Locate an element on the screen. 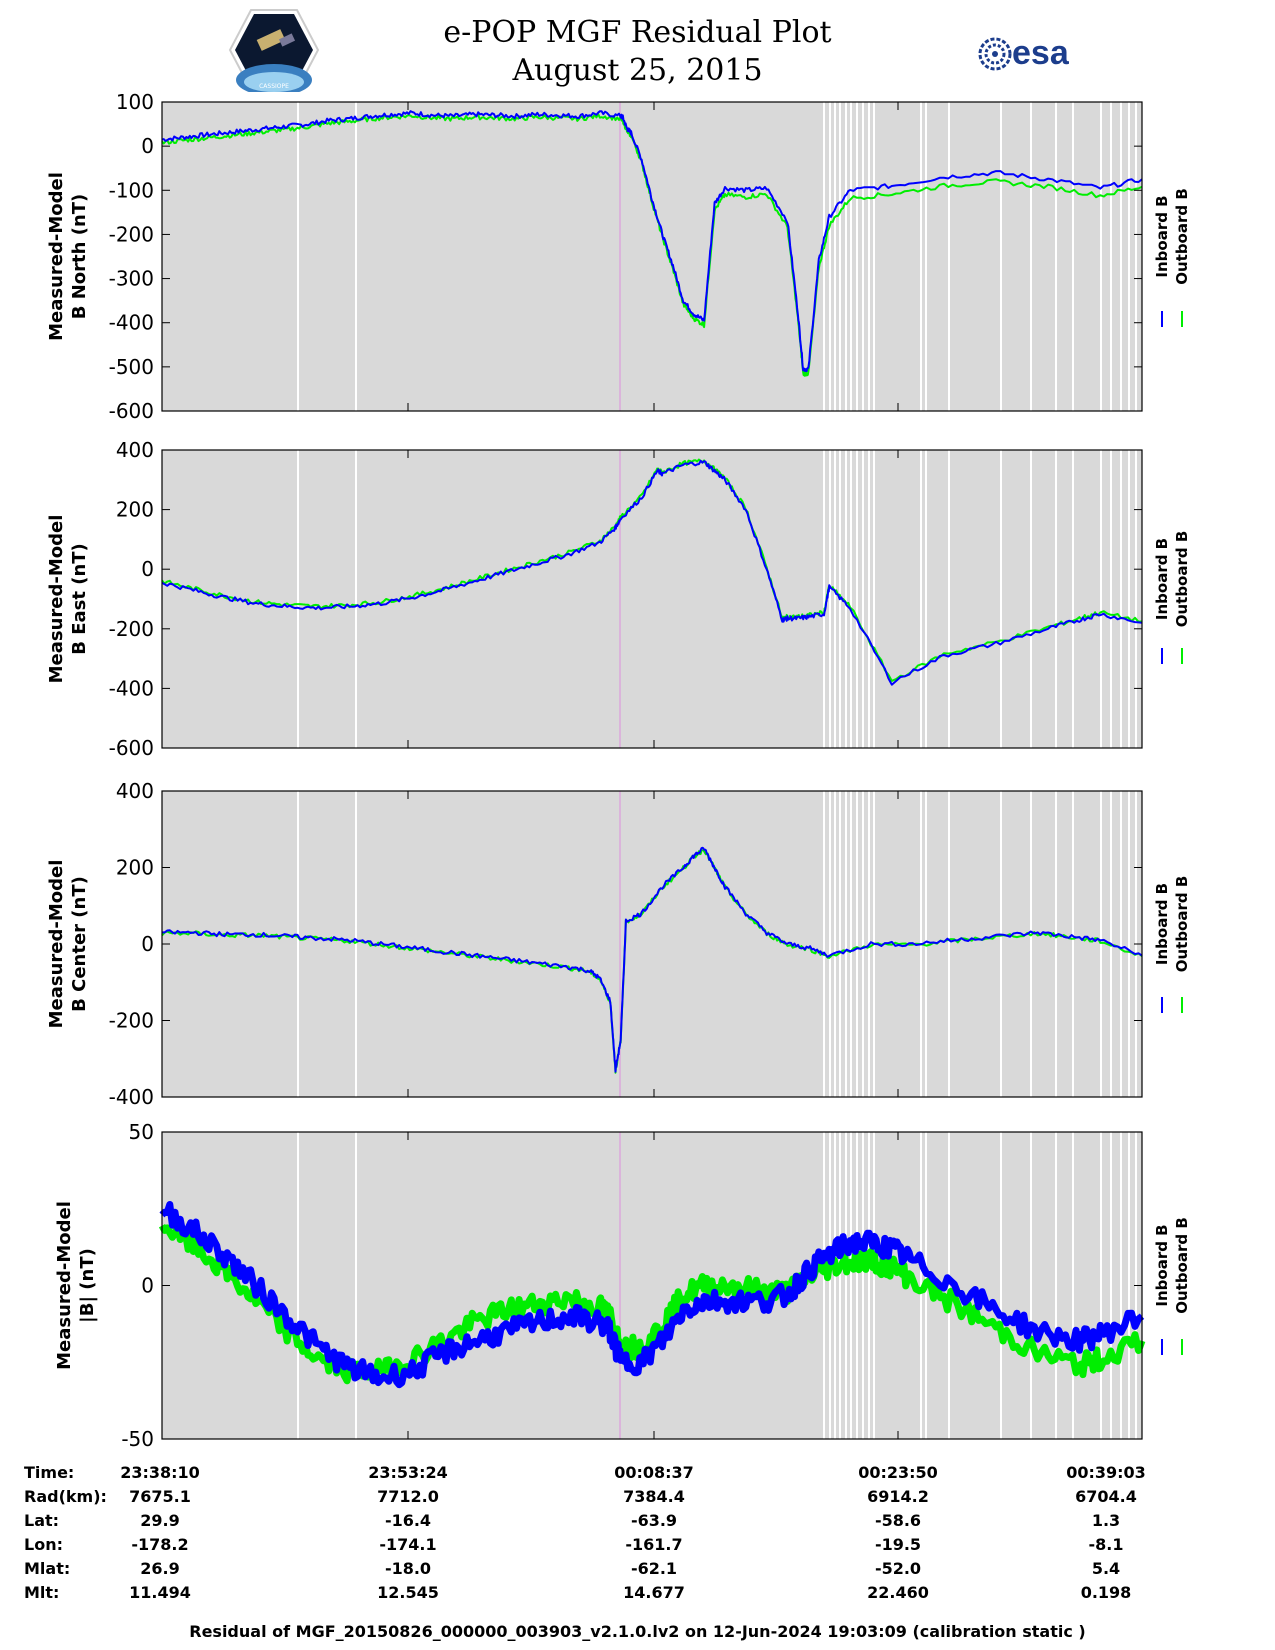 This screenshot has height=1650, width=1275. ephemeris-row-label: Mlat: is located at coordinates (47, 1568).